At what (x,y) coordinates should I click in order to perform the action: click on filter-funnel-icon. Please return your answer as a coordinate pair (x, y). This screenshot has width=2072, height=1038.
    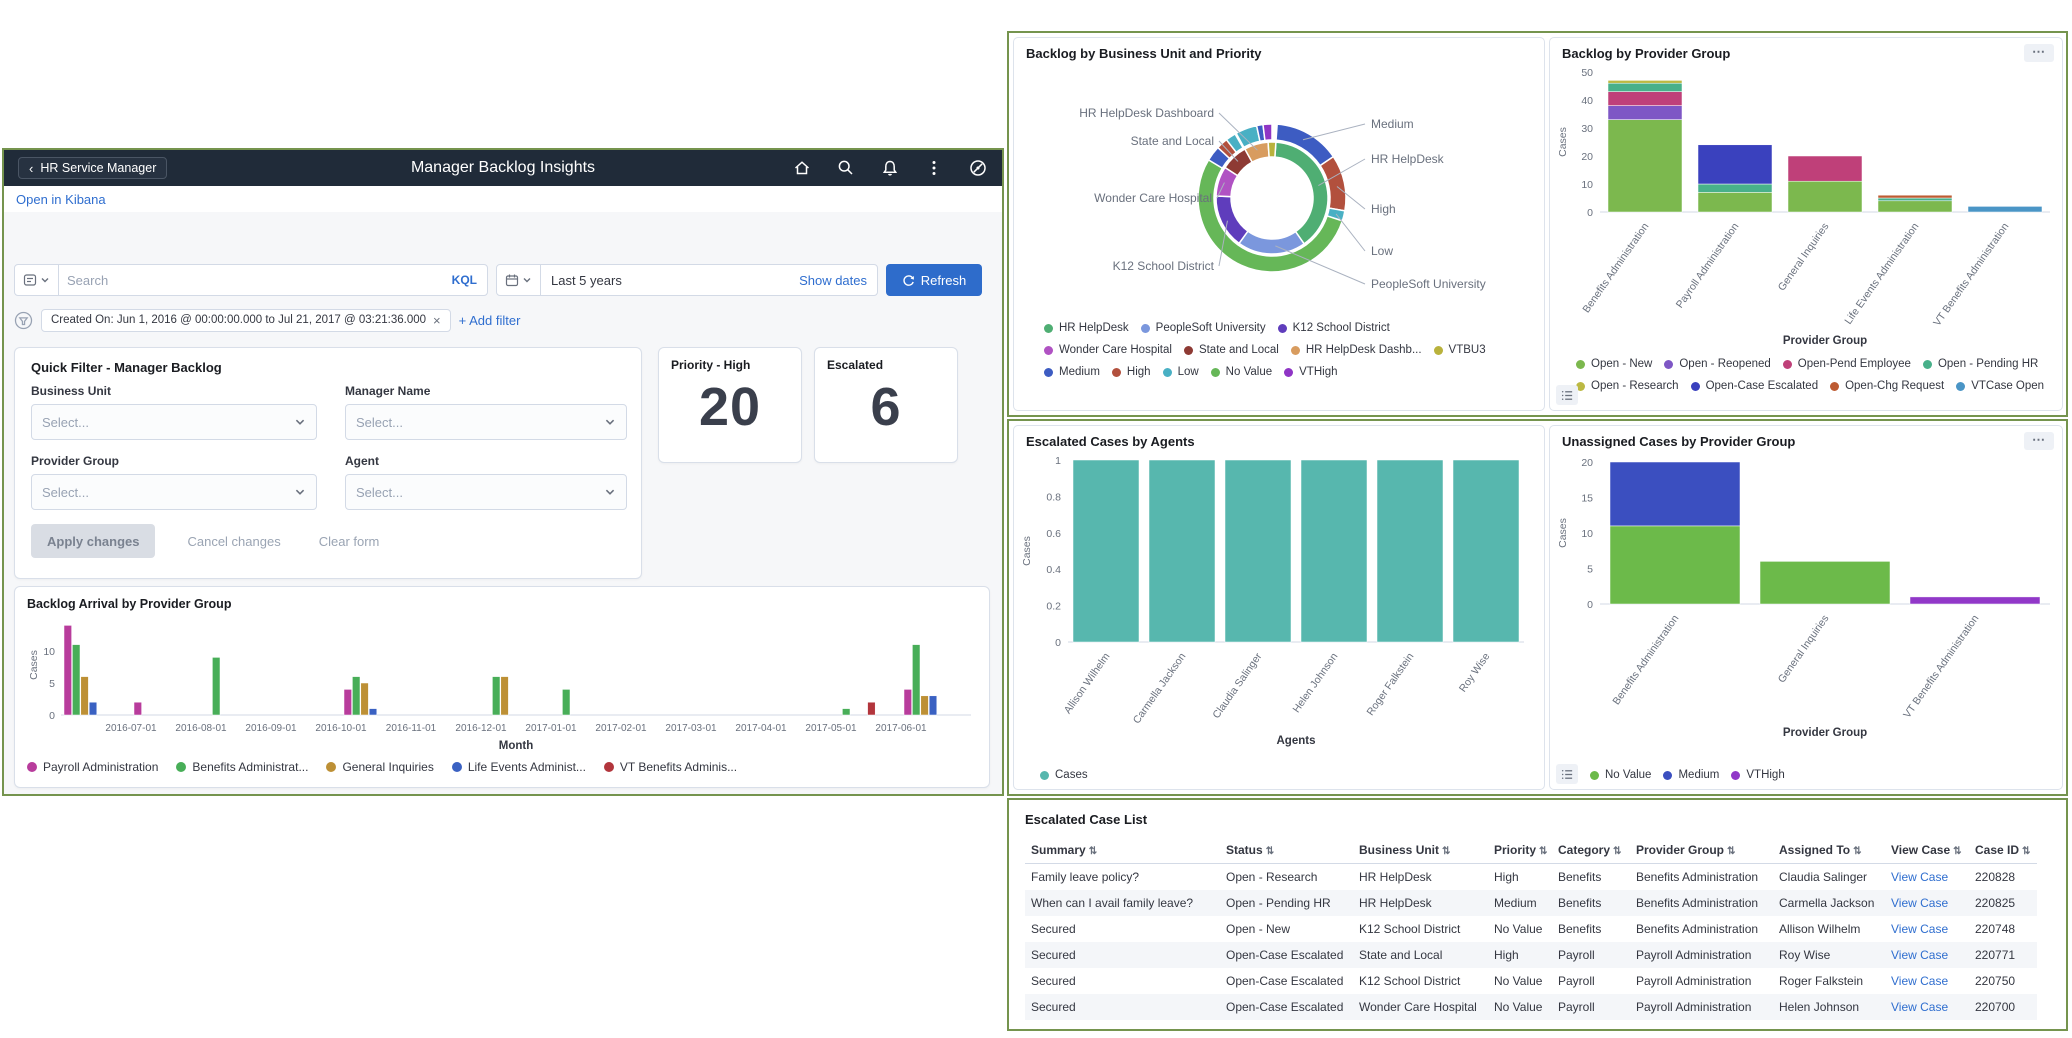
    Looking at the image, I should click on (23, 320).